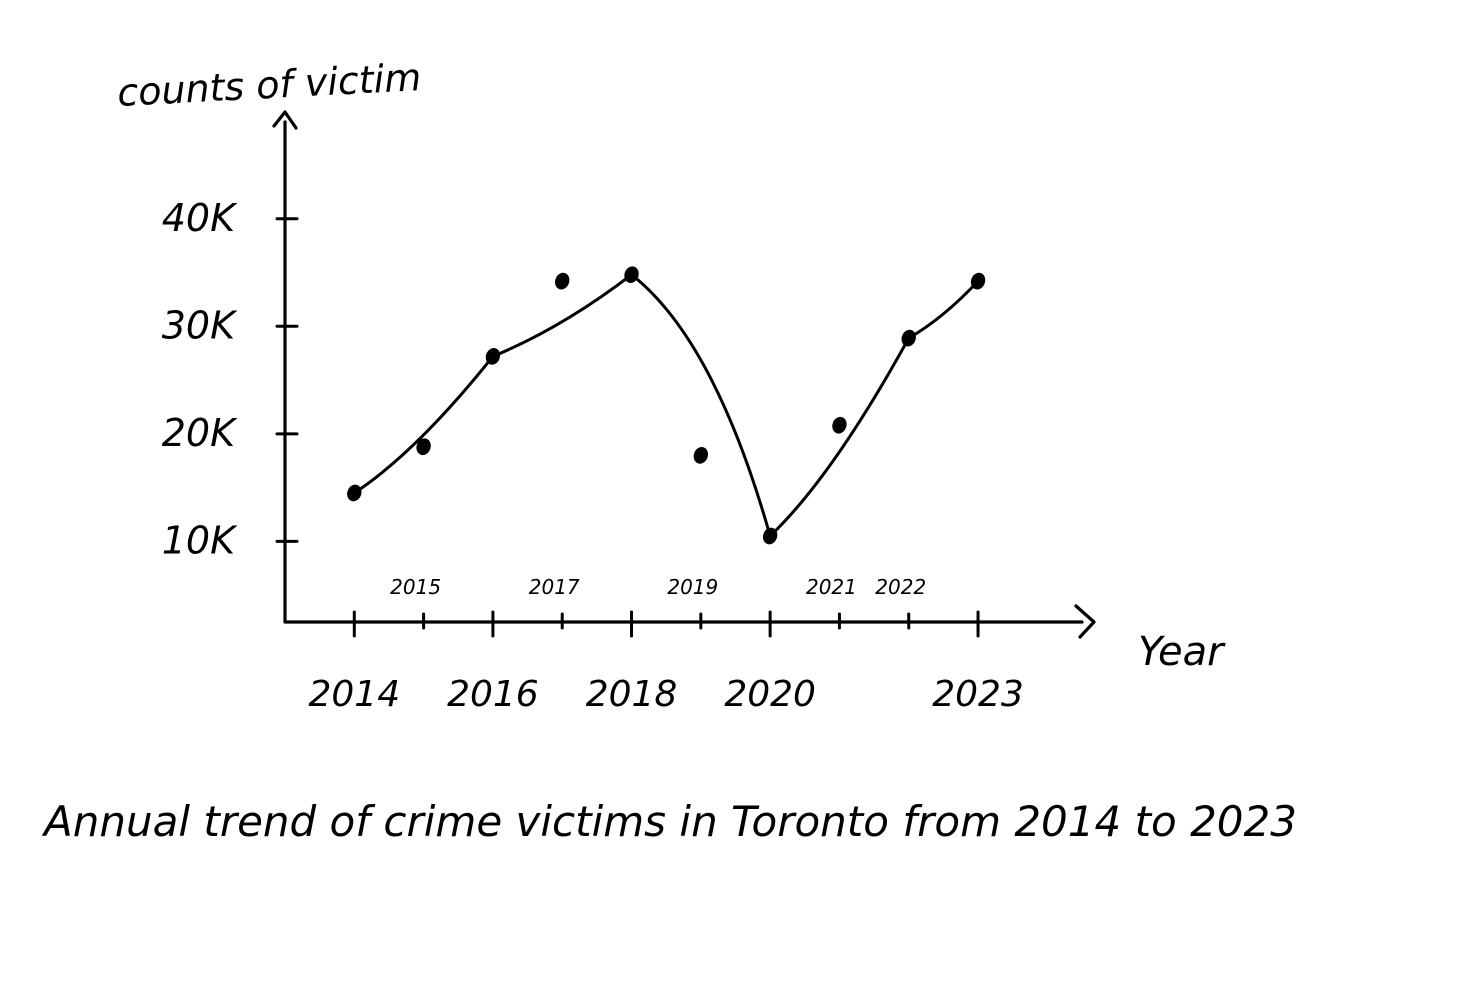 The image size is (1457, 1000). Describe the element at coordinates (200, 540) in the screenshot. I see `y-tick-label: 10K` at that location.